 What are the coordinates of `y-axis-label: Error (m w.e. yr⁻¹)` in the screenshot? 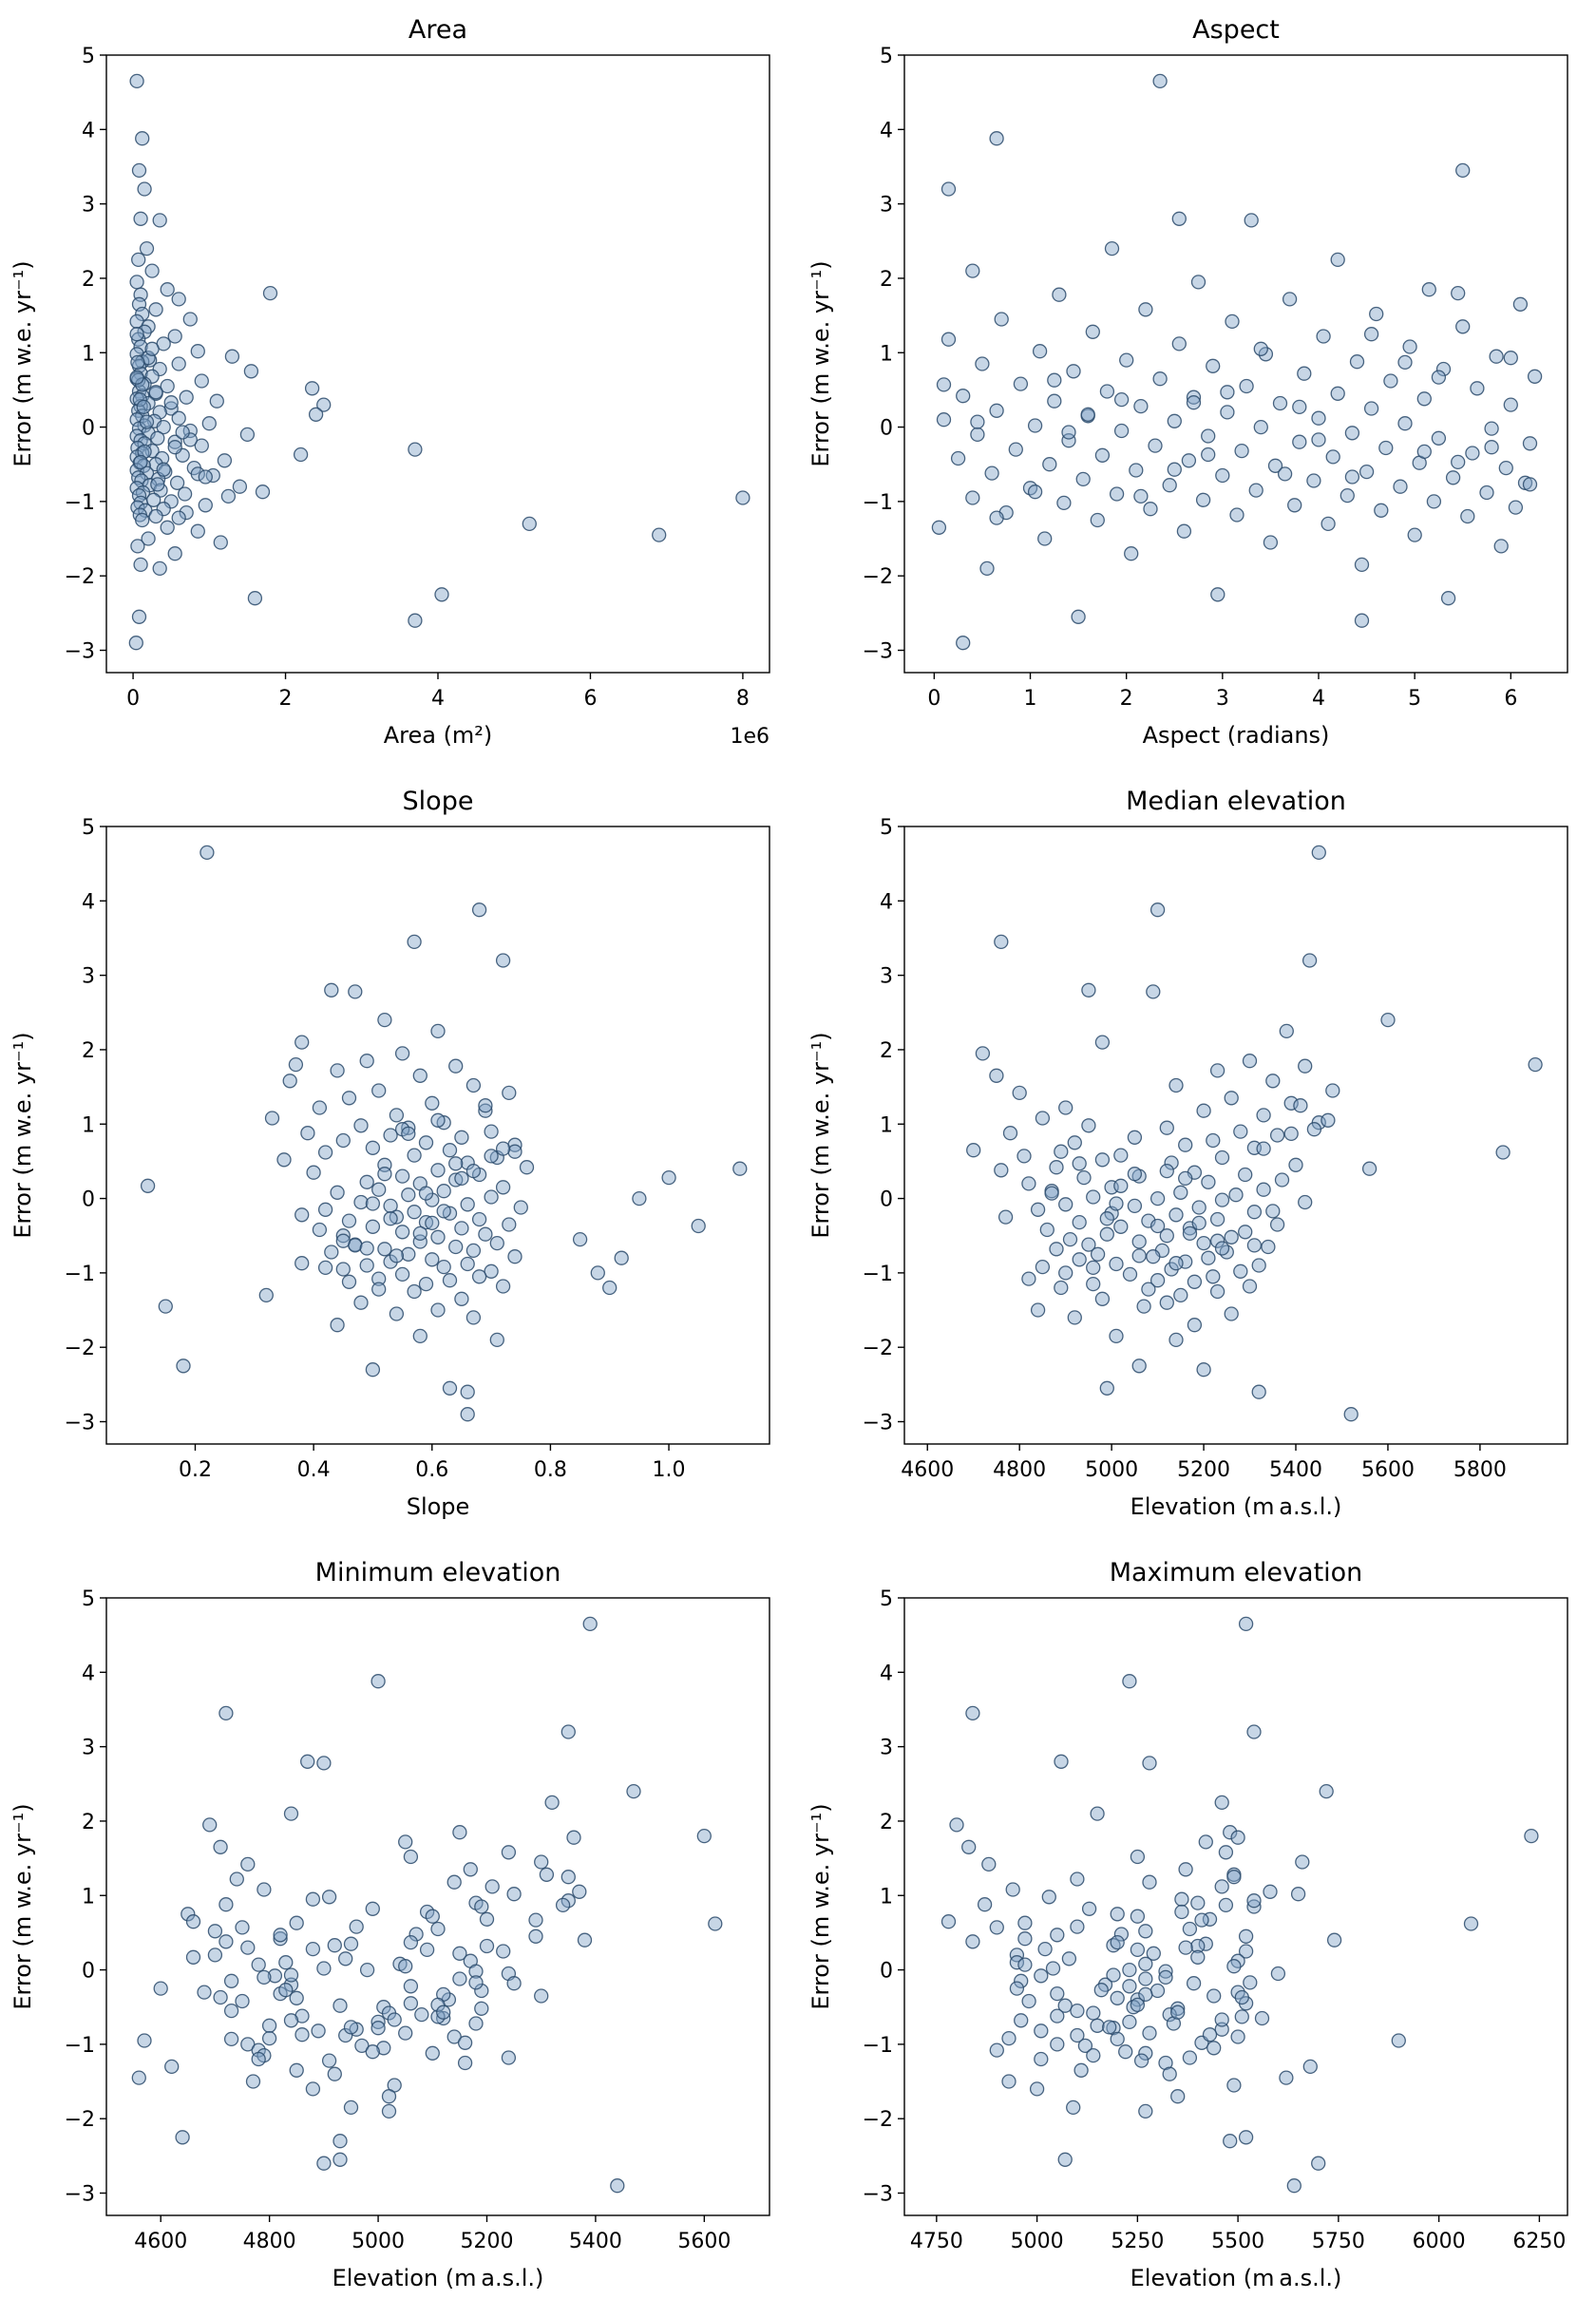 It's located at (821, 1135).